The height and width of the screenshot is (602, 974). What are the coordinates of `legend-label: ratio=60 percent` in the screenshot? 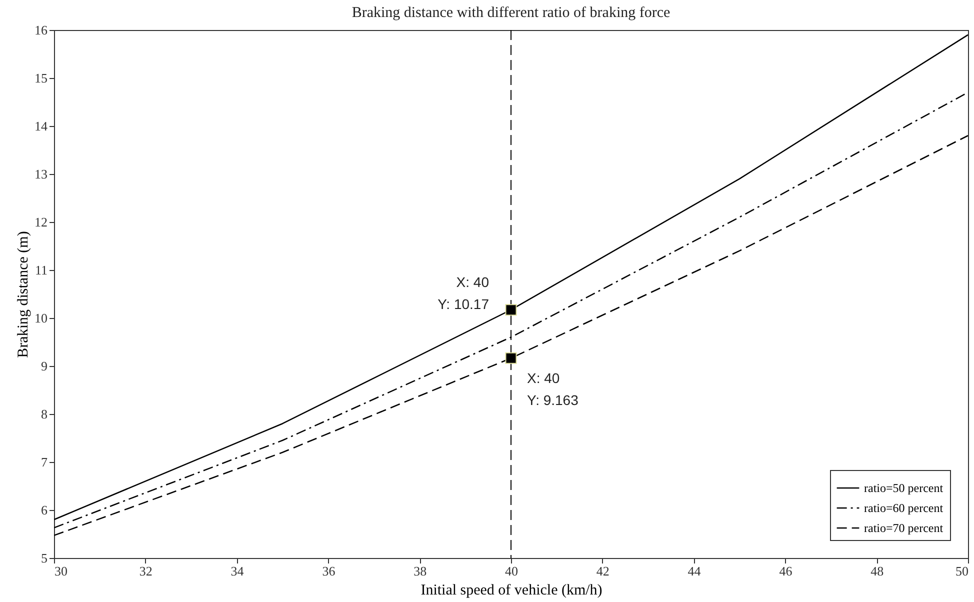 It's located at (904, 508).